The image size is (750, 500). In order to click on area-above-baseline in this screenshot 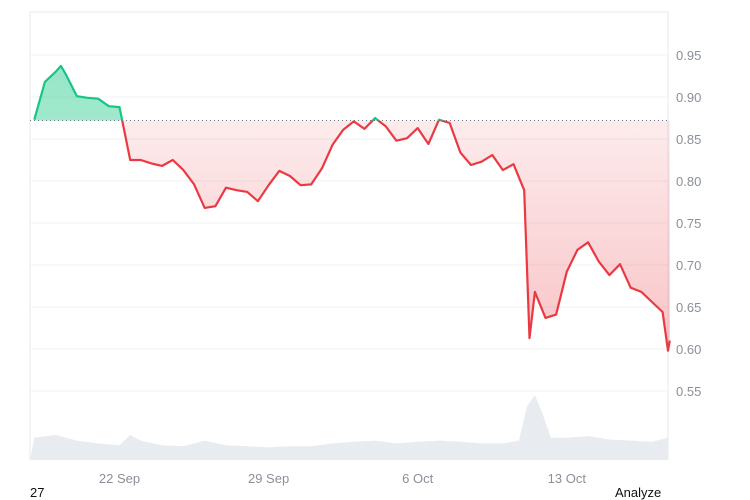, I will do `click(238, 93)`.